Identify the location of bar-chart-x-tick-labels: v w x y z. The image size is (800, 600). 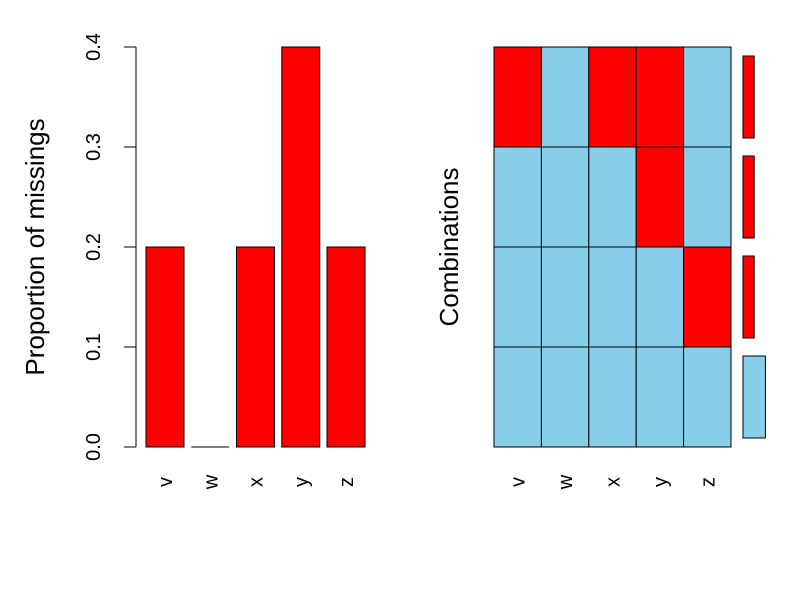
(256, 482).